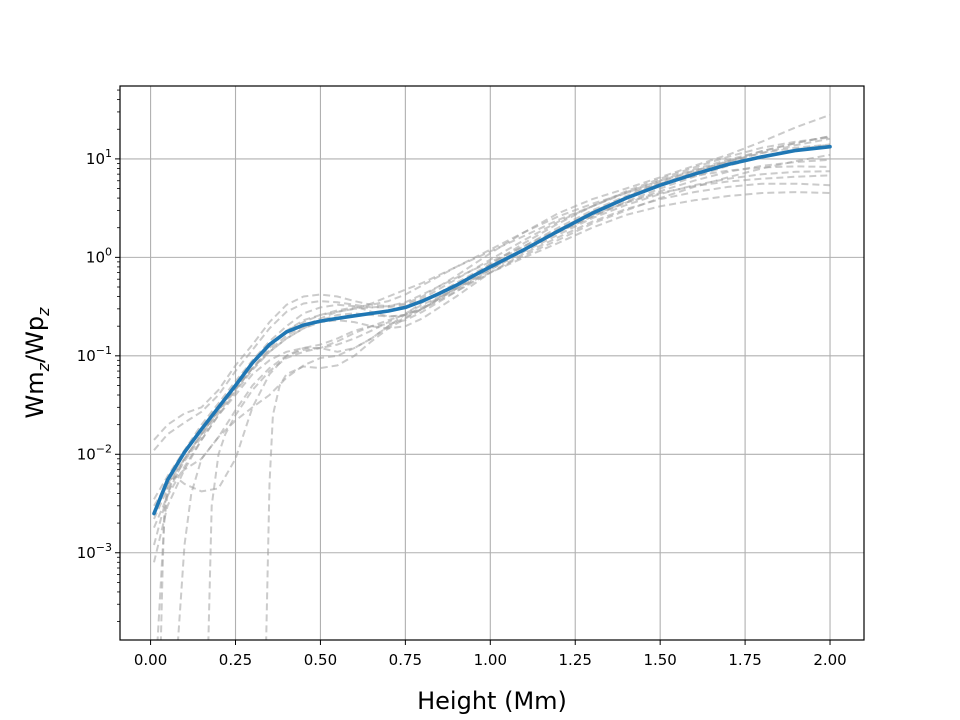 The width and height of the screenshot is (960, 720). I want to click on x-axis: 0.00 0.25 0.50 0.75 1.00 1.25 1.50 1.75 2.00, so click(490, 654).